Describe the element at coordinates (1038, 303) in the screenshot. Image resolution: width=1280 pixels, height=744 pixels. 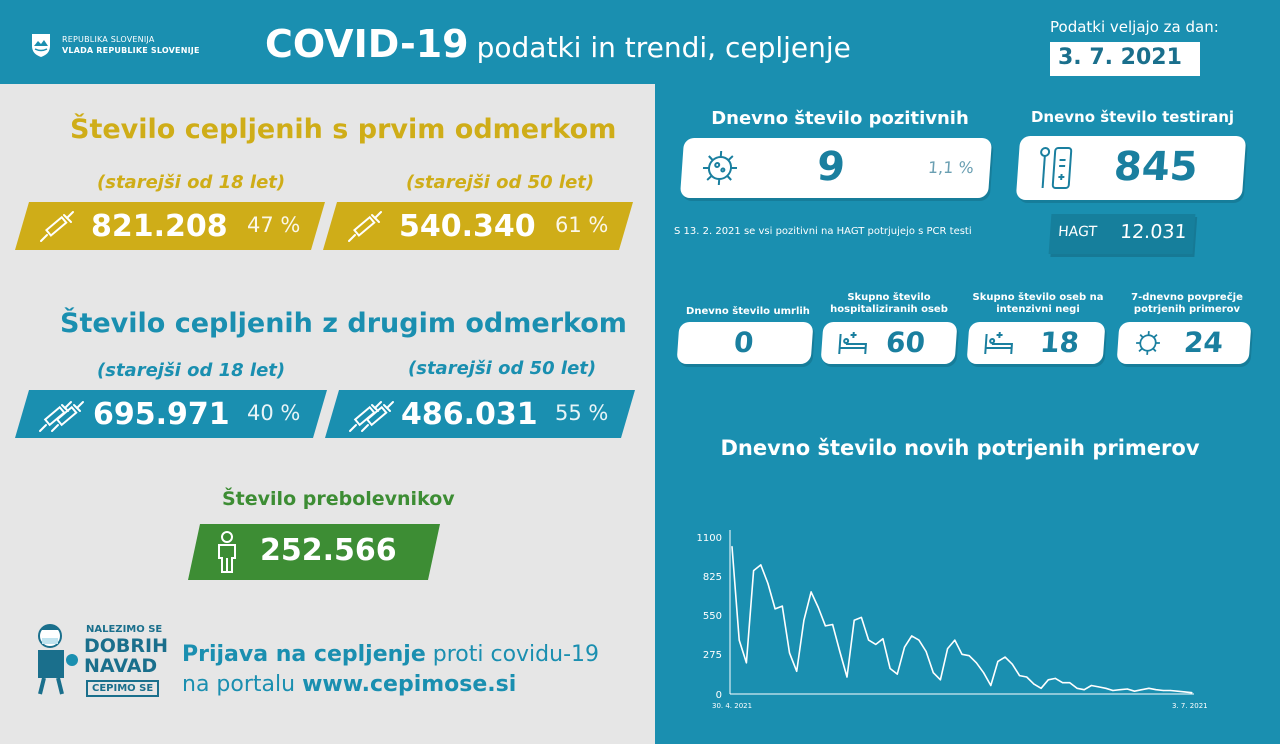
I see `icu-title: Skupno število oseb na intenzivni negi` at that location.